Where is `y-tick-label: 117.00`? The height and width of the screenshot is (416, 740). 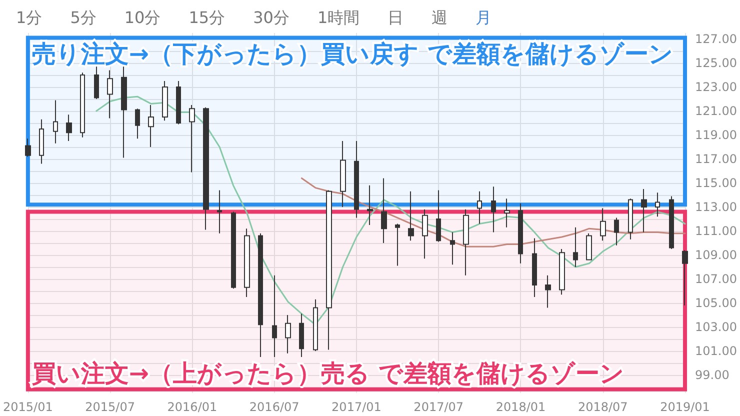 y-tick-label: 117.00 is located at coordinates (716, 159).